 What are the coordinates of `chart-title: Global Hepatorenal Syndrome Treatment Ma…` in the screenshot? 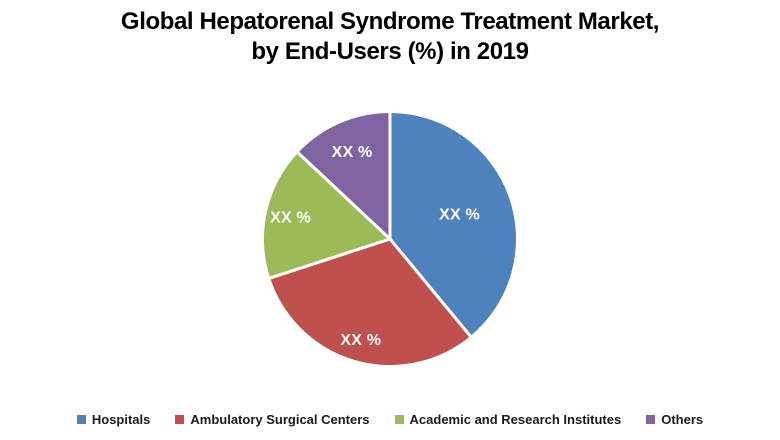 It's located at (390, 37).